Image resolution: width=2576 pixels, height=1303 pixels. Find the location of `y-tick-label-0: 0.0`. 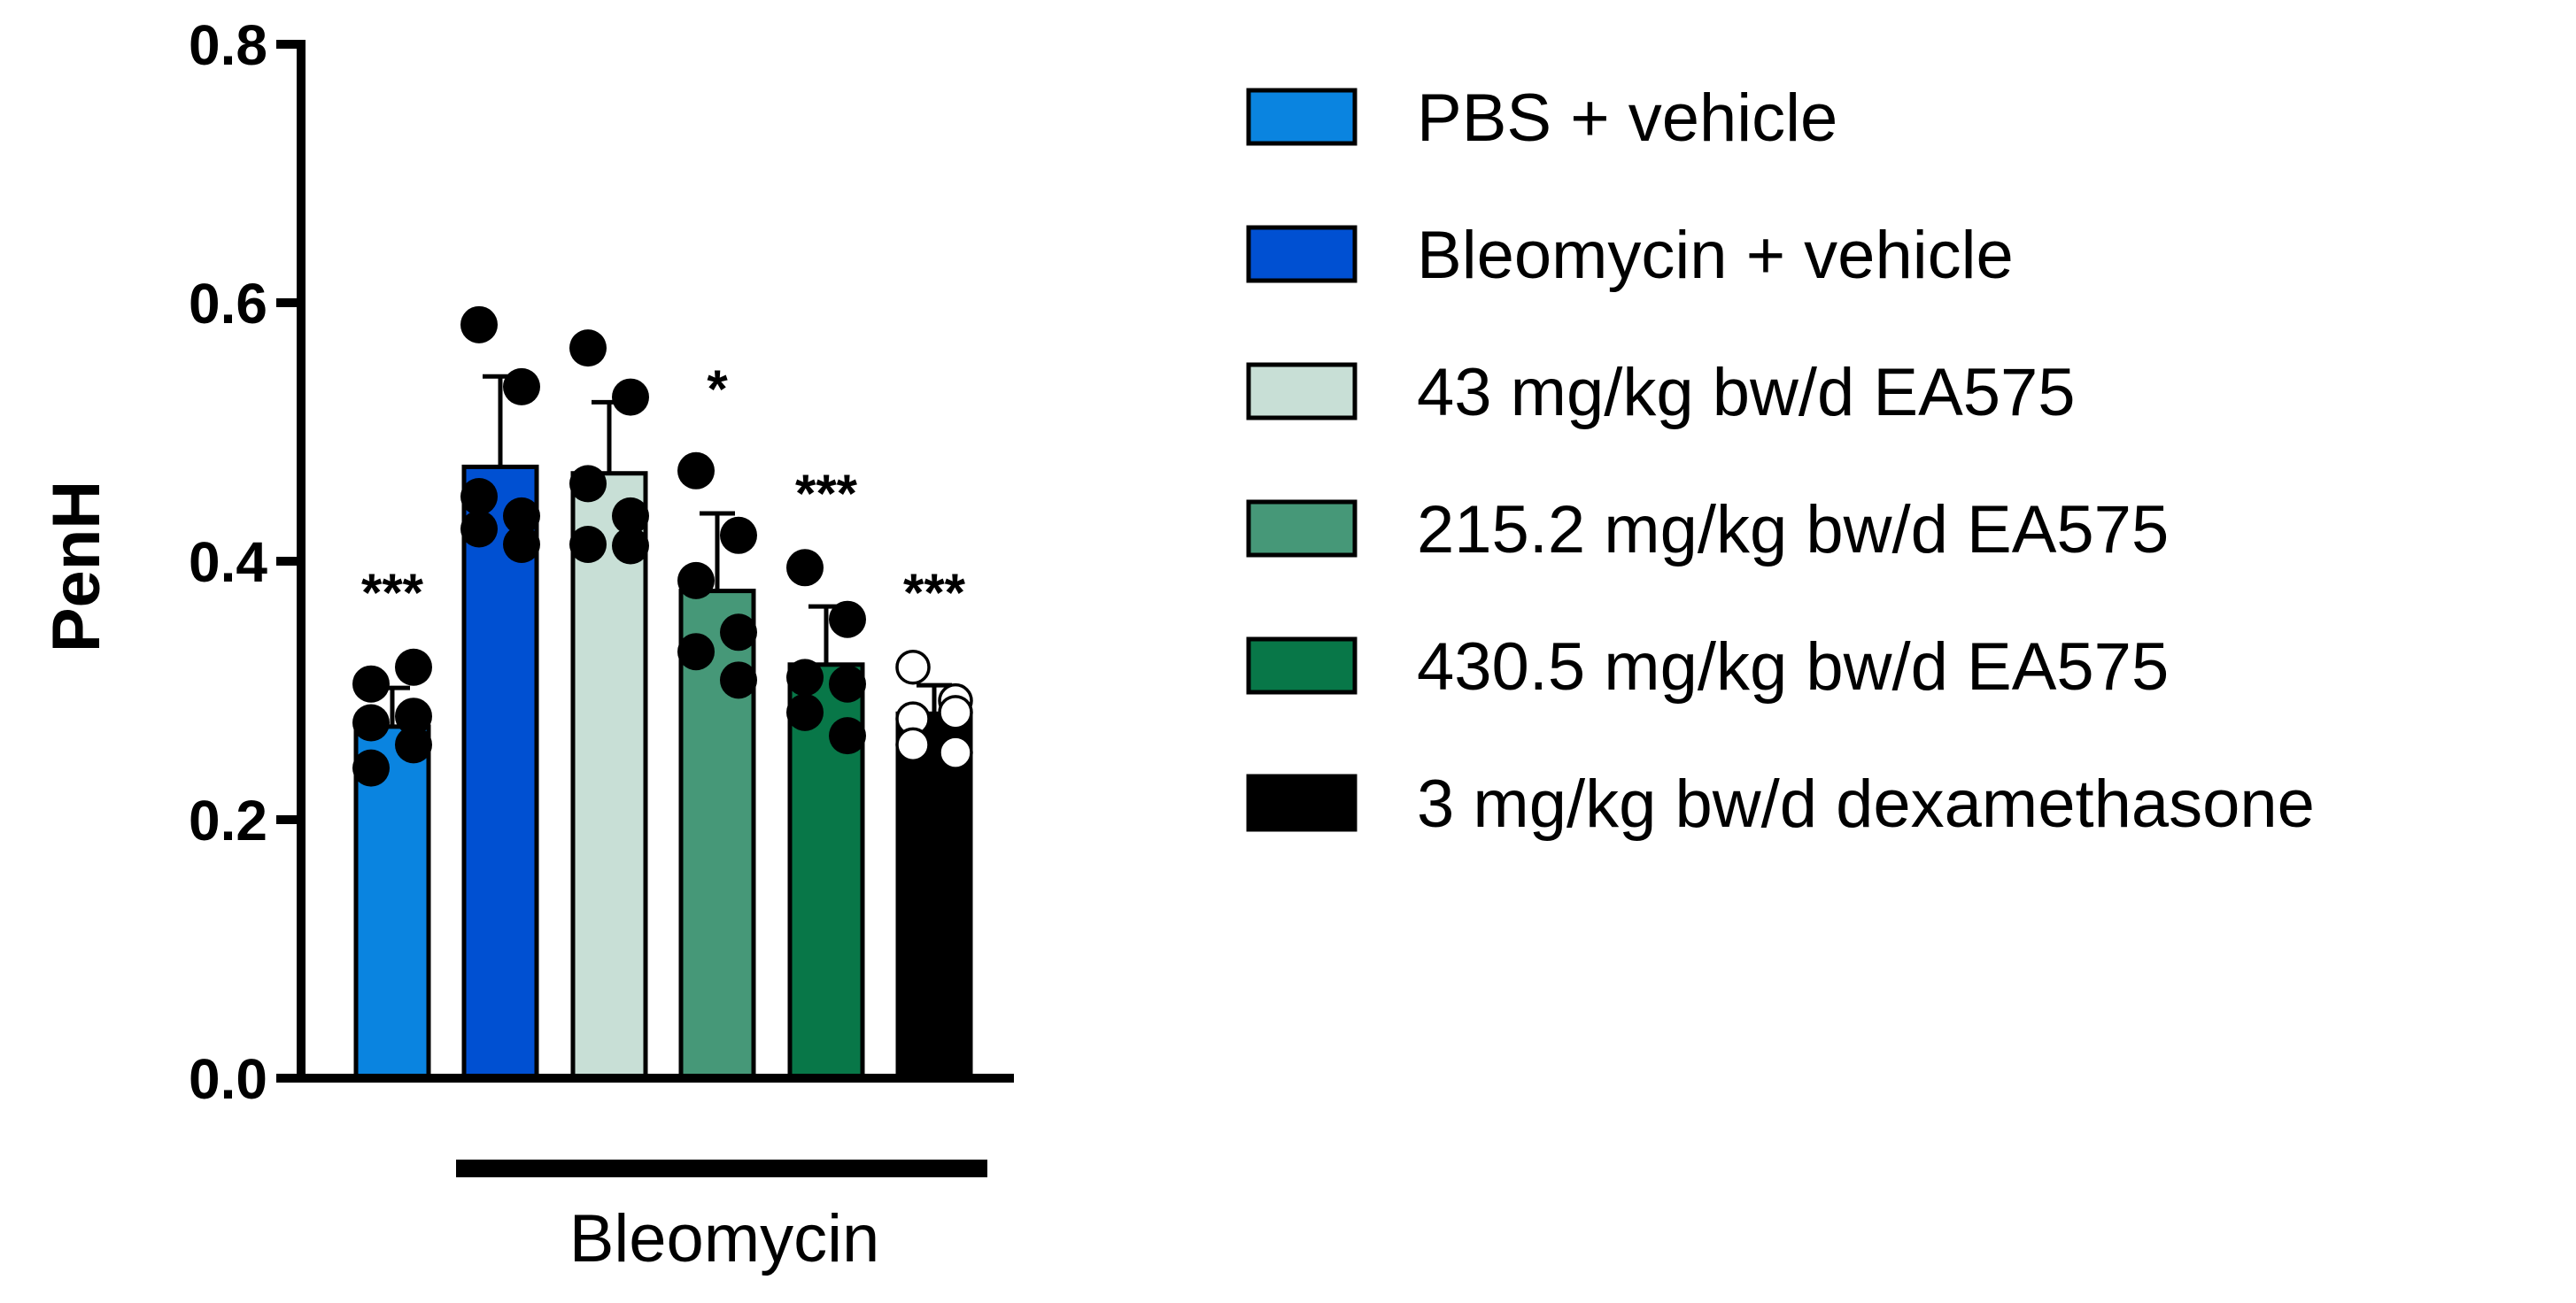

y-tick-label-0: 0.0 is located at coordinates (228, 1079).